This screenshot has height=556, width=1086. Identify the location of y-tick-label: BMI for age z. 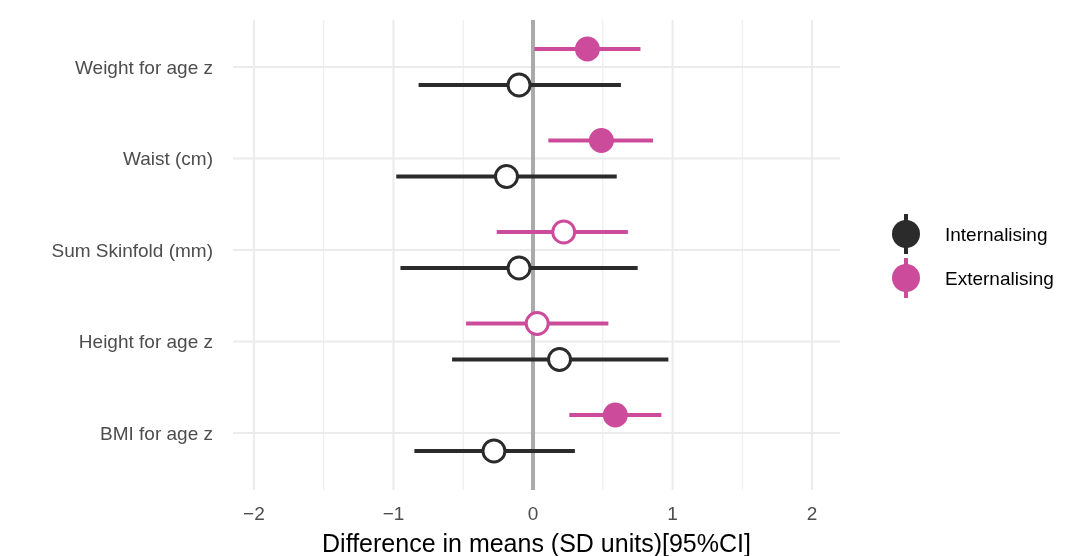
(156, 433).